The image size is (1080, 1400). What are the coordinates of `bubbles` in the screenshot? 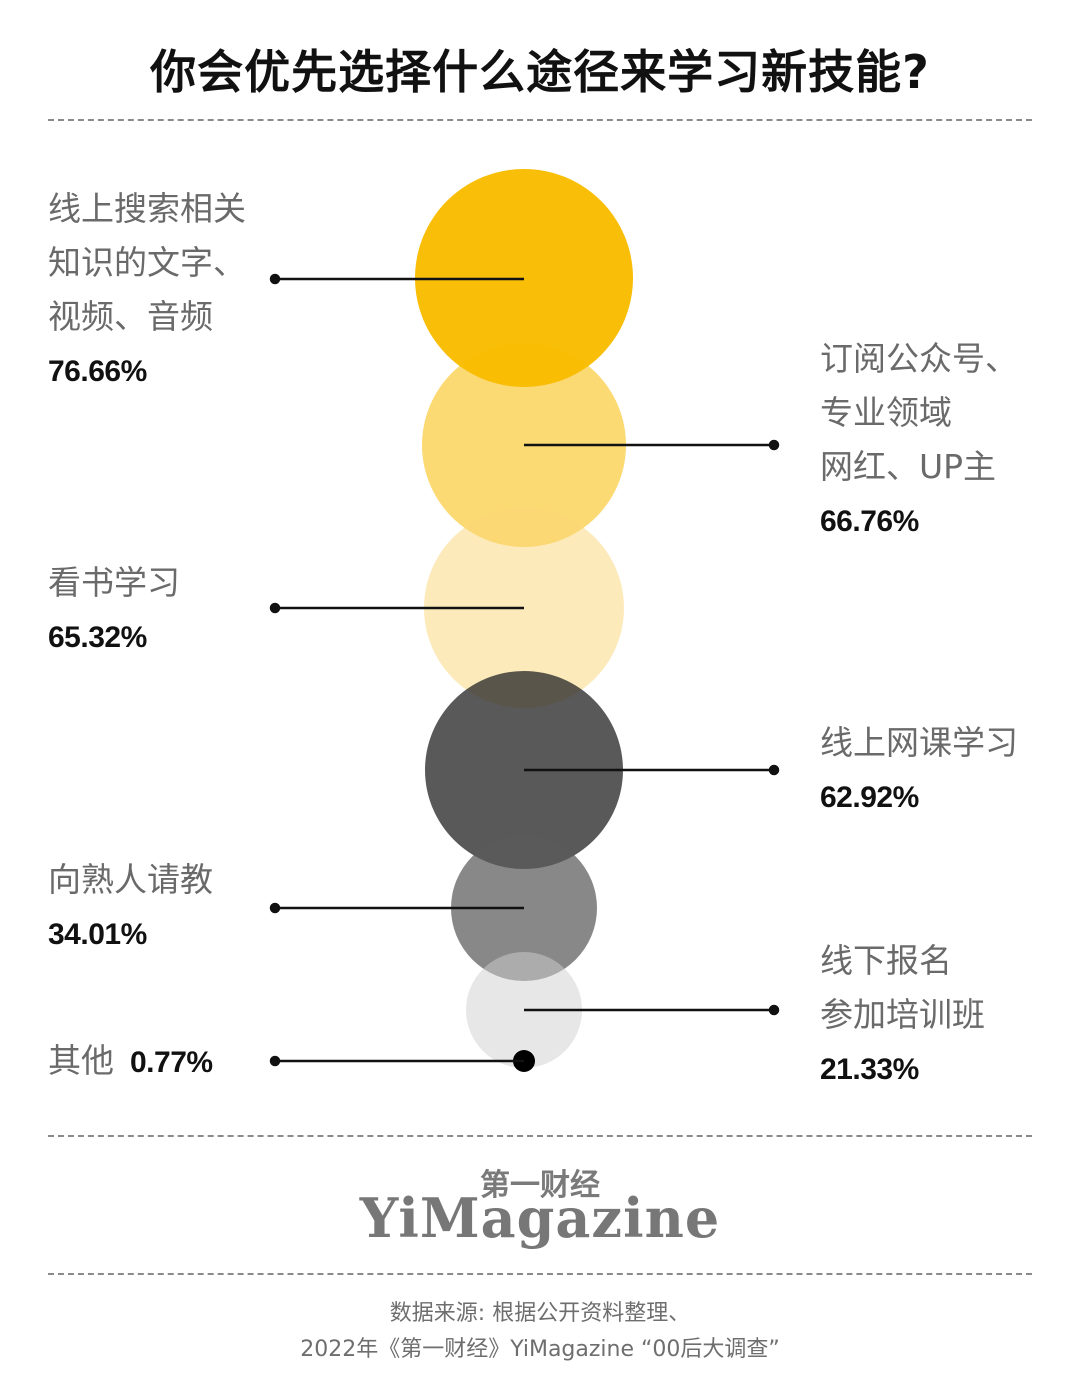 It's located at (524, 620).